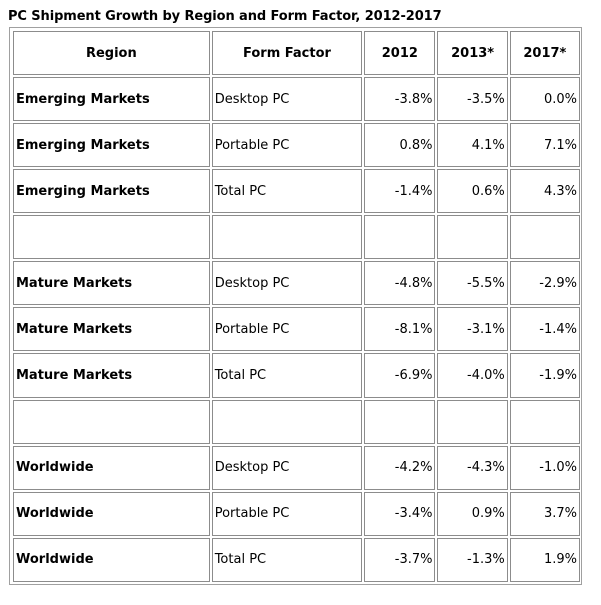  What do you see at coordinates (400, 513) in the screenshot?
I see `value-2012-cell: -3.4%` at bounding box center [400, 513].